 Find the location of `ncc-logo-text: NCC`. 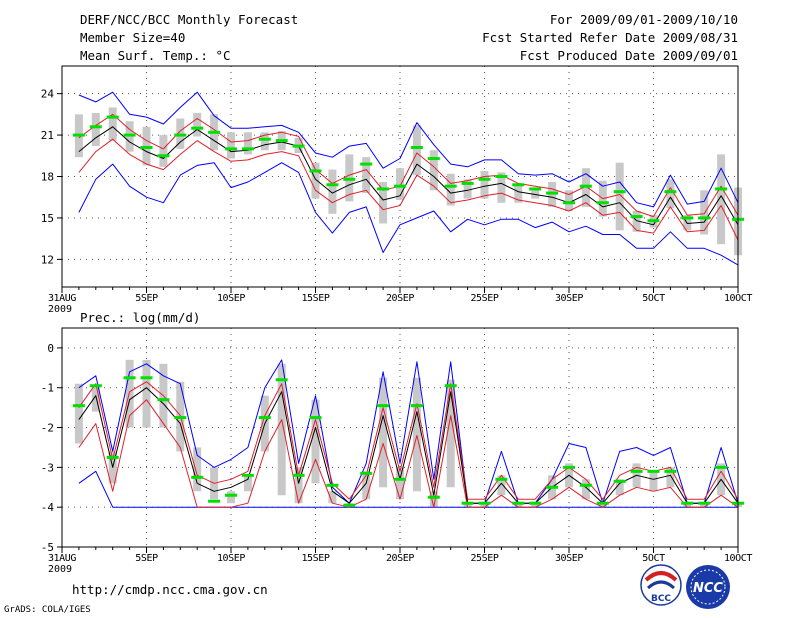

ncc-logo-text: NCC is located at coordinates (708, 588).